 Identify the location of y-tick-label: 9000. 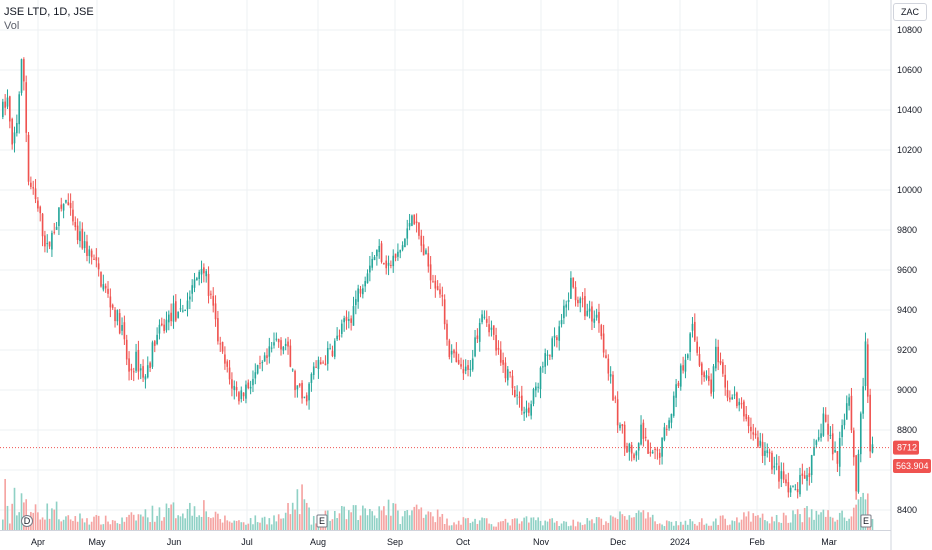
(907, 390).